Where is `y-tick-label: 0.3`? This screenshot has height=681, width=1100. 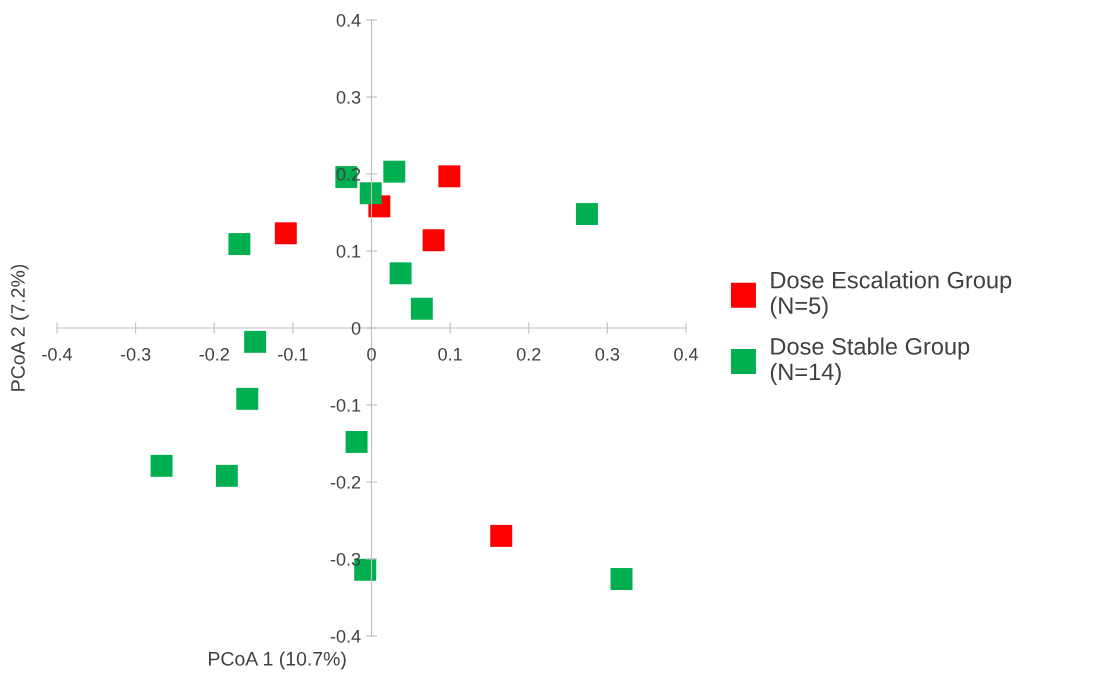 y-tick-label: 0.3 is located at coordinates (348, 97).